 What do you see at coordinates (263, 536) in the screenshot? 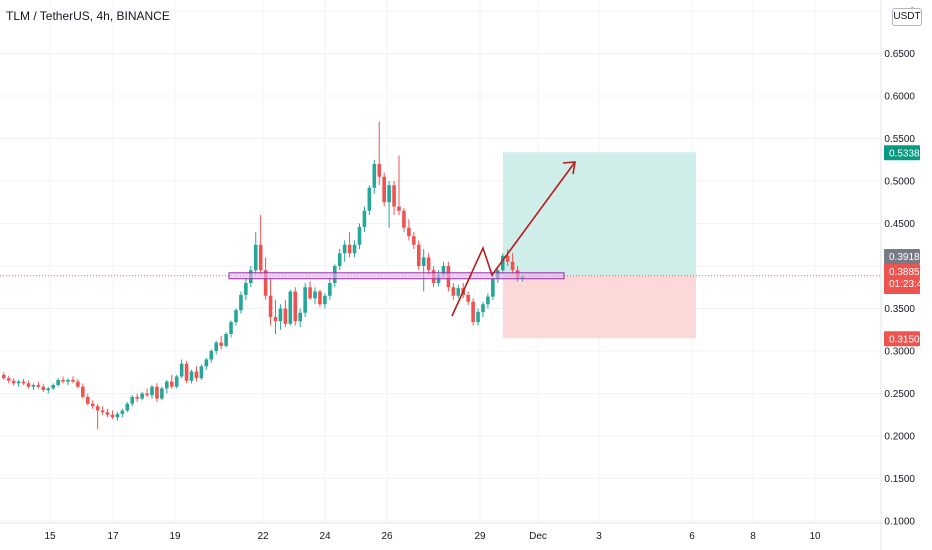
I see `x-tick-label: 22` at bounding box center [263, 536].